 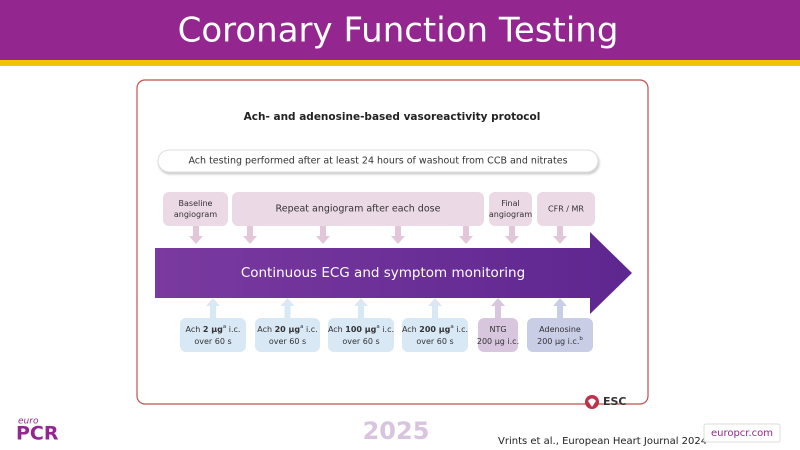 I want to click on note-pill, so click(x=378, y=161).